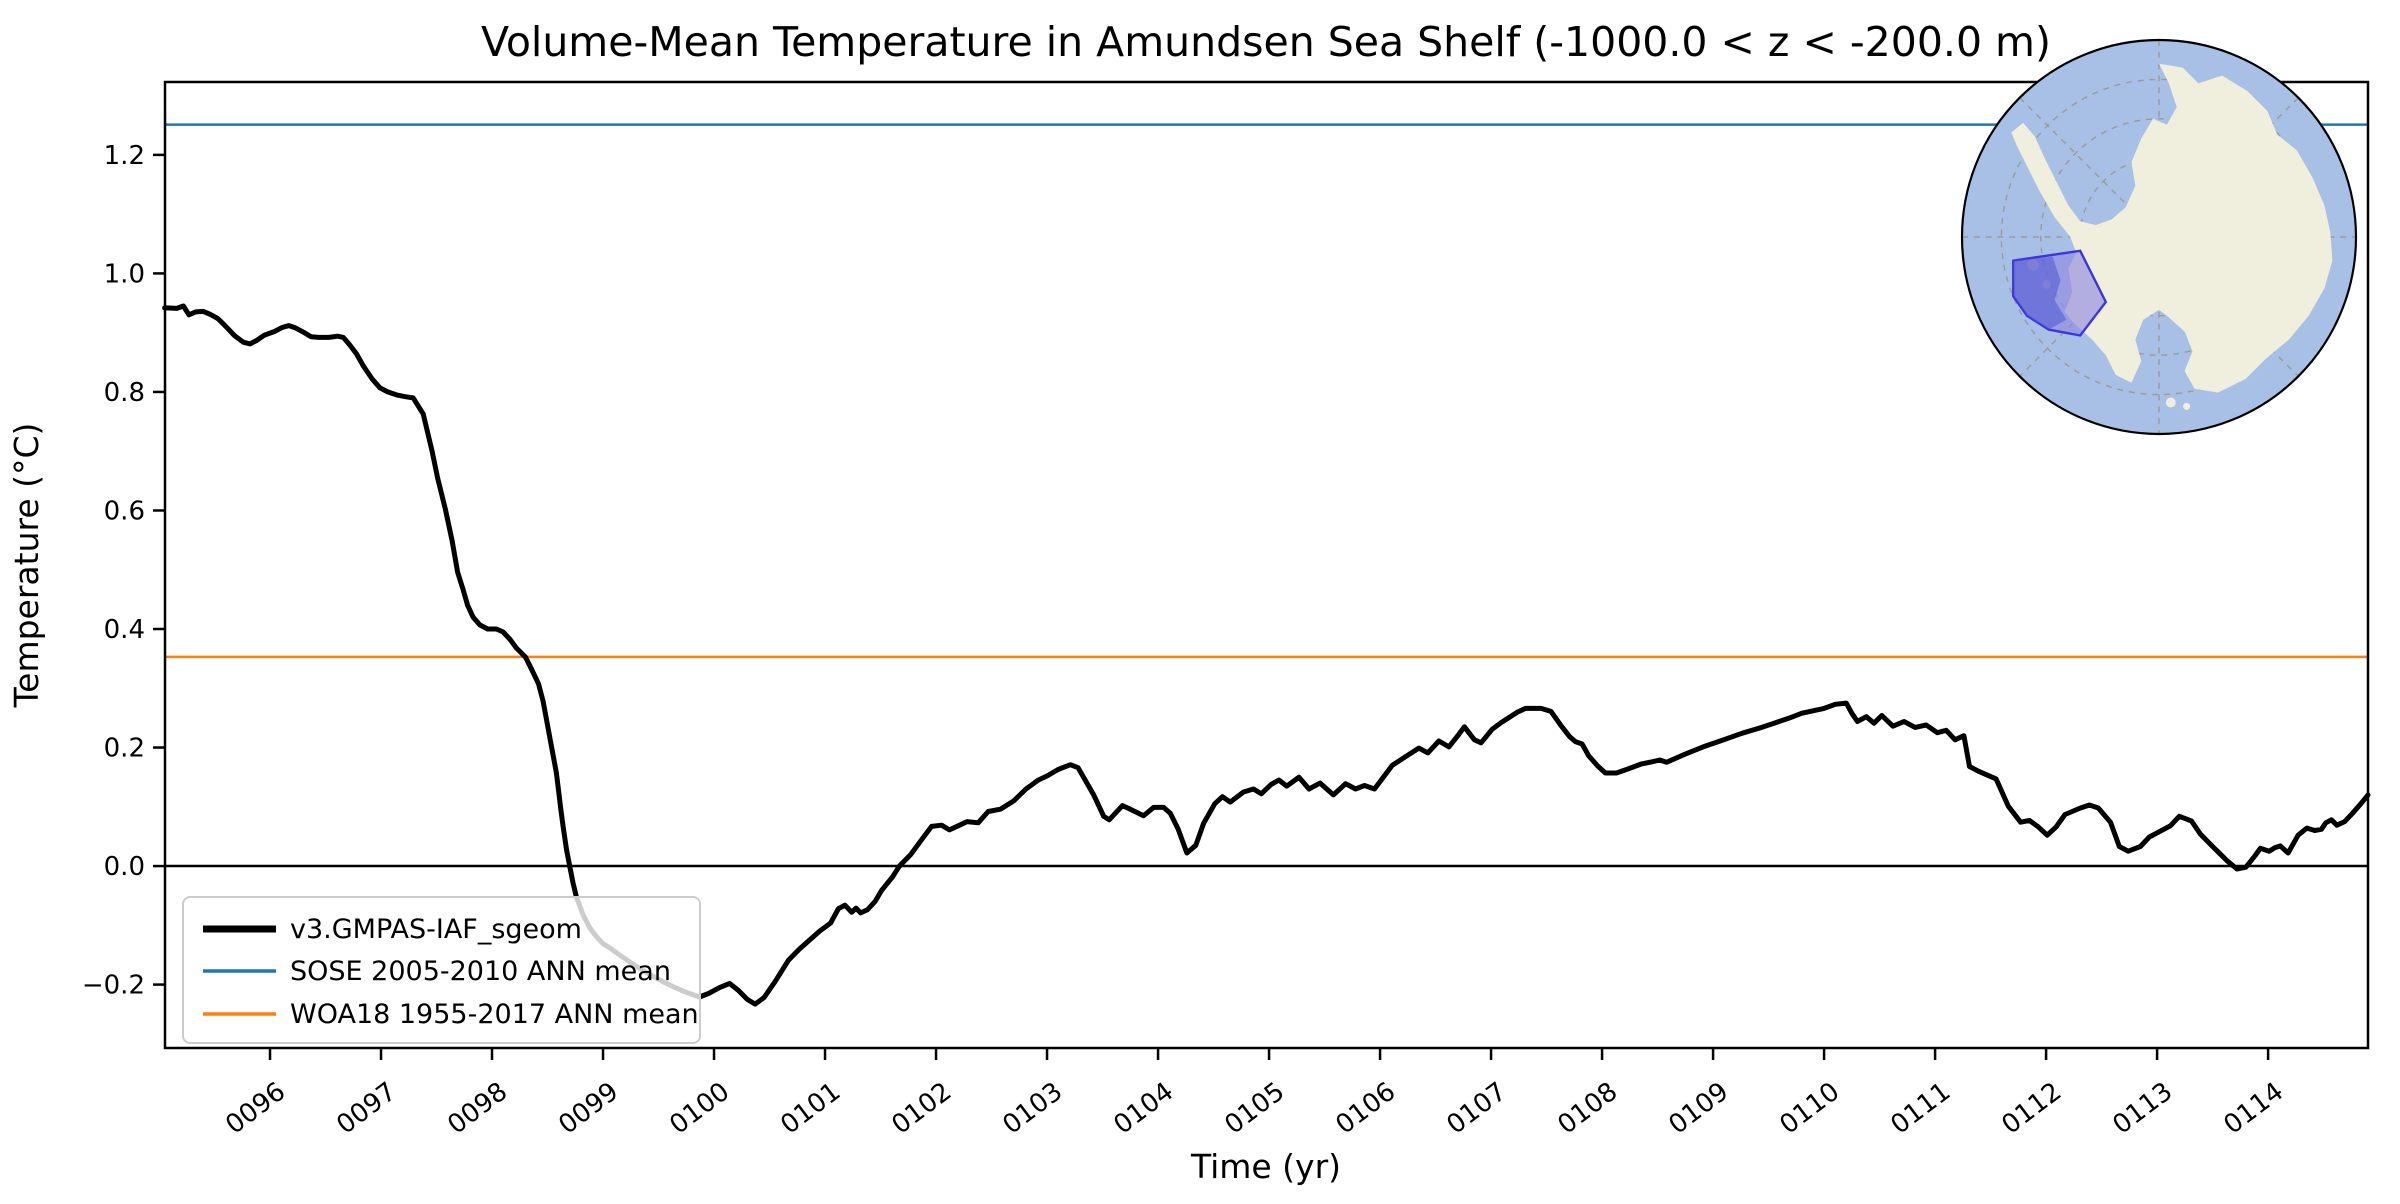 This screenshot has height=1204, width=2400. What do you see at coordinates (921, 1109) in the screenshot?
I see `x-tick-label: 0102` at bounding box center [921, 1109].